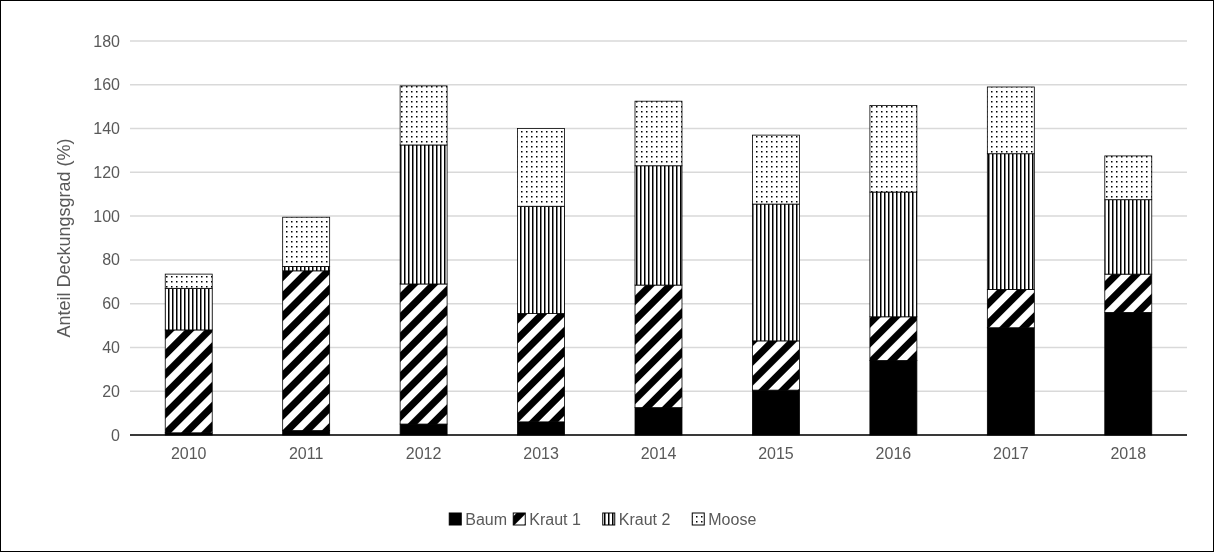 This screenshot has width=1214, height=552. What do you see at coordinates (107, 129) in the screenshot?
I see `y-tick-label: 140` at bounding box center [107, 129].